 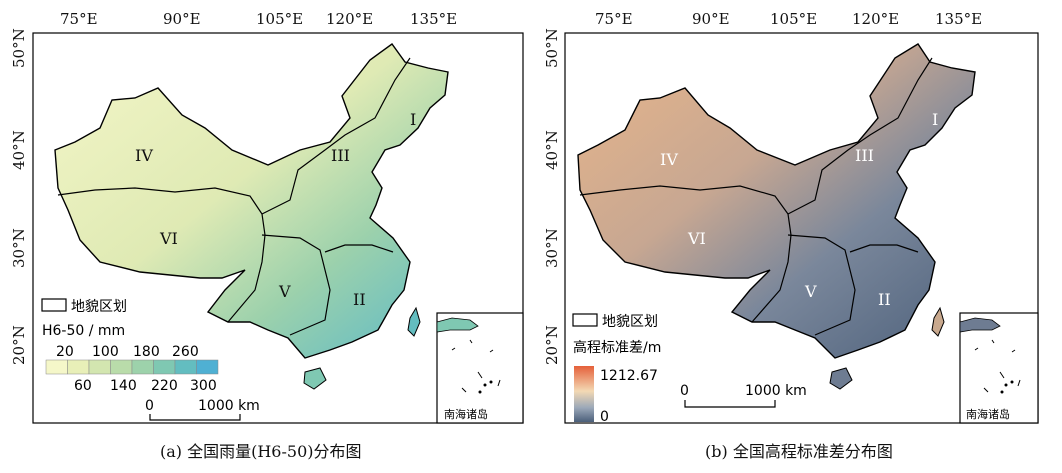 I want to click on legend-tick-260: 260, so click(x=185, y=352).